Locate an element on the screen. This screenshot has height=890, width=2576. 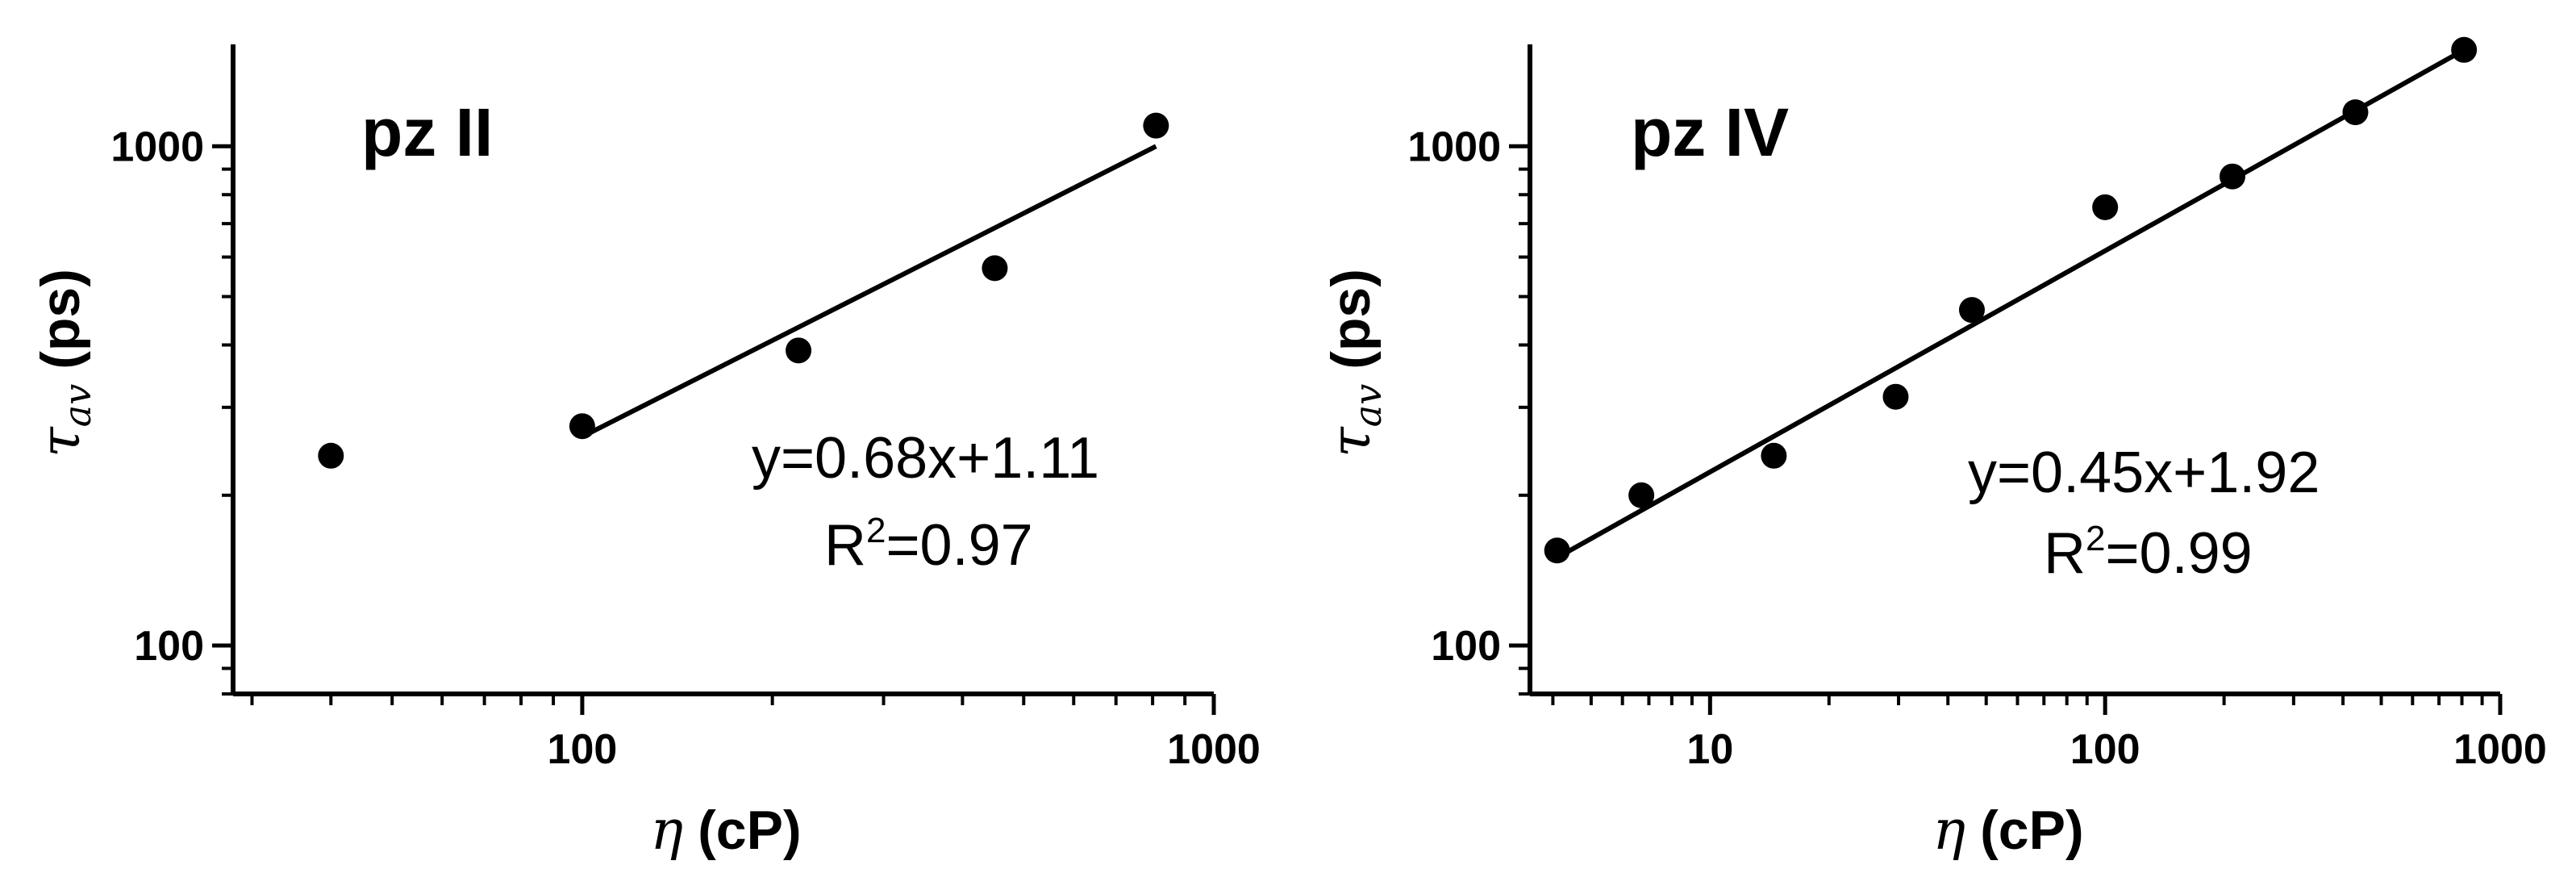
fit-equation: y=0.45x+1.92 is located at coordinates (2144, 473).